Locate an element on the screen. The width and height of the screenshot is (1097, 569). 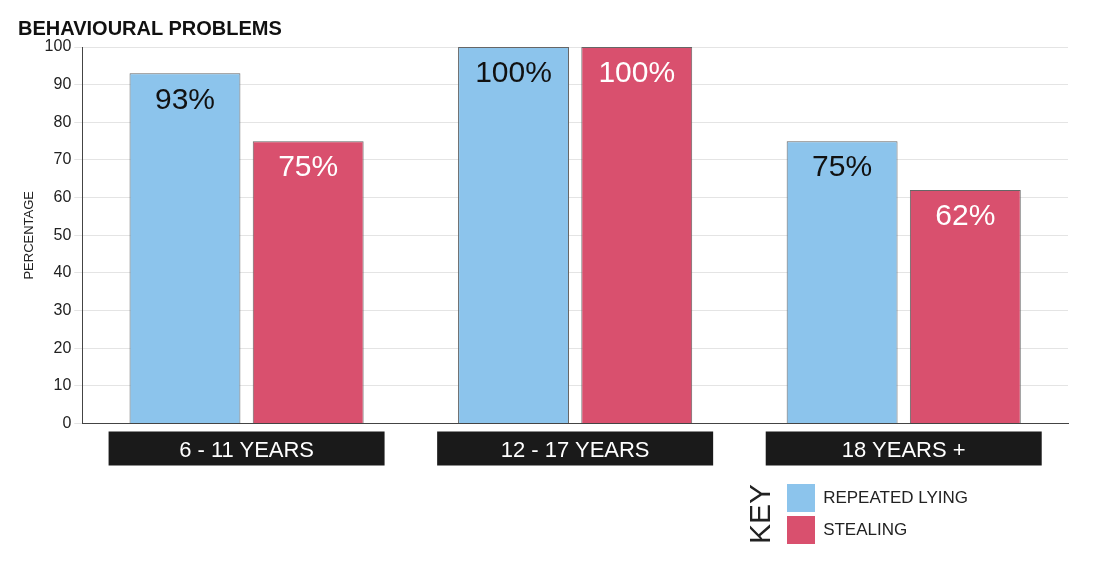
x-tick-label: 18 YEARS + is located at coordinates (903, 449).